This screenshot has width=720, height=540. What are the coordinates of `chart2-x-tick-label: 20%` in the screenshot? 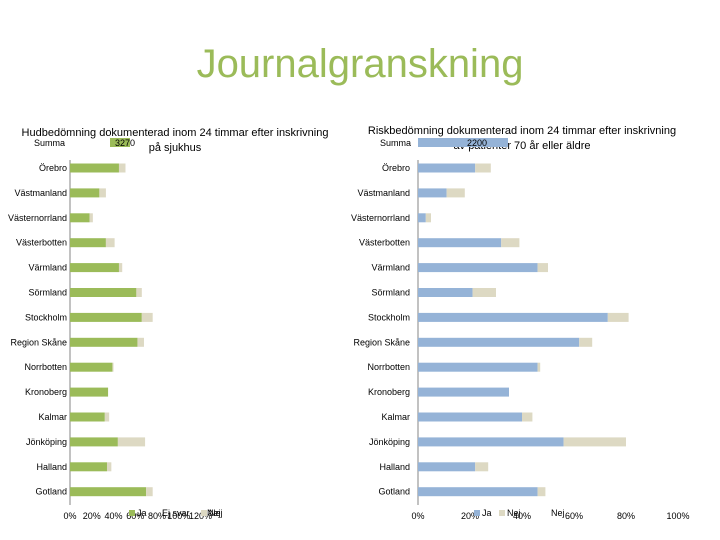 It's located at (470, 516).